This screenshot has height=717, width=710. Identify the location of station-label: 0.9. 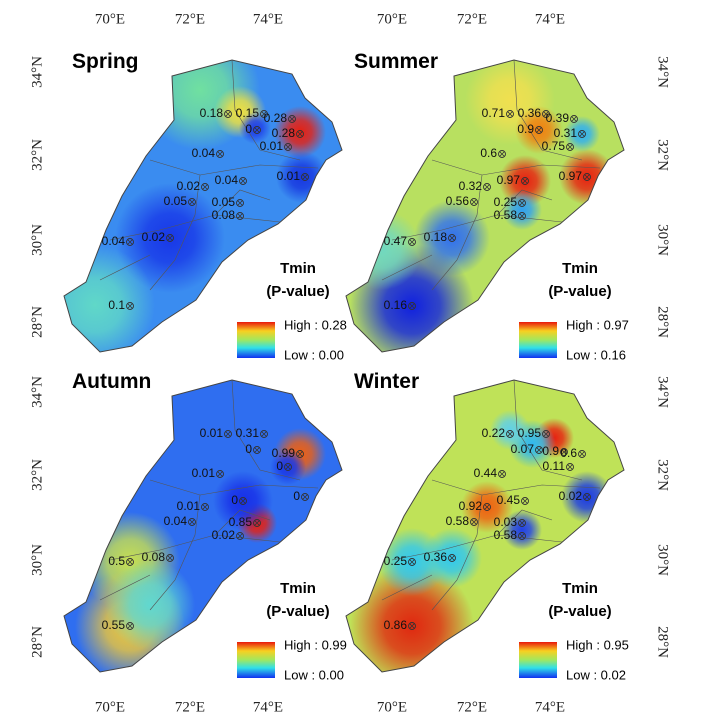
(525, 129).